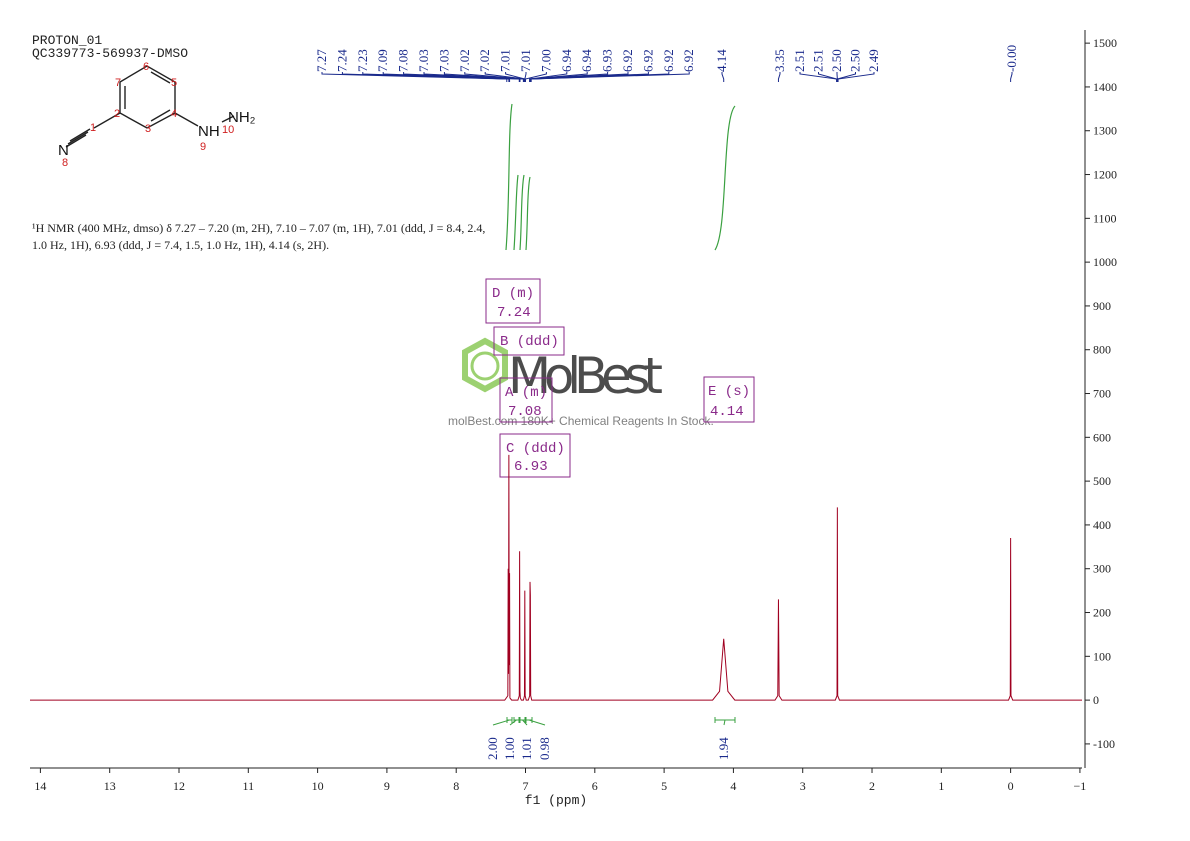 This screenshot has height=841, width=1190. What do you see at coordinates (1105, 43) in the screenshot?
I see `y-tick-label: 1500` at bounding box center [1105, 43].